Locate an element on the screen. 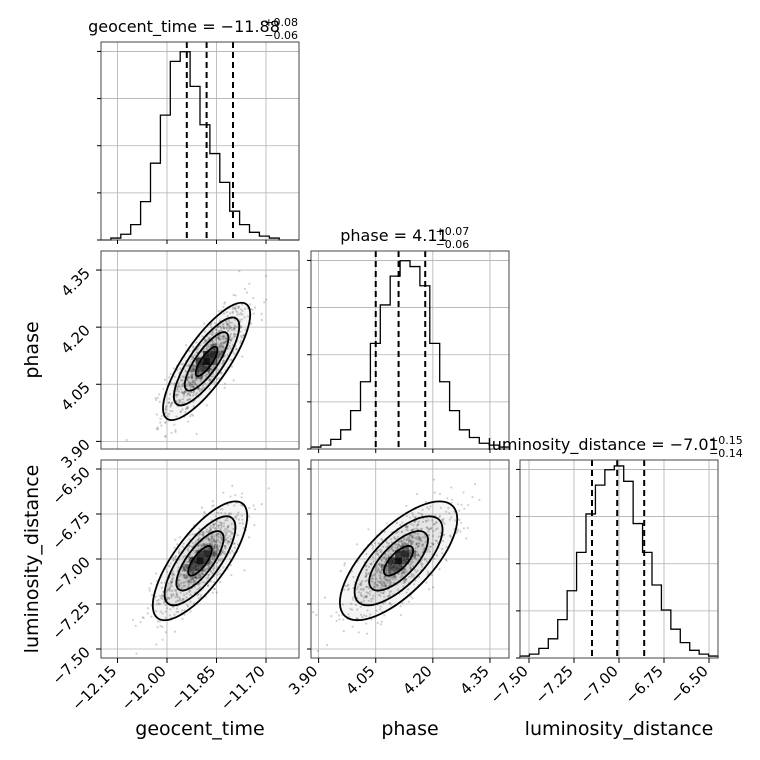  xtick-label: 4.20 is located at coordinates (417, 680).